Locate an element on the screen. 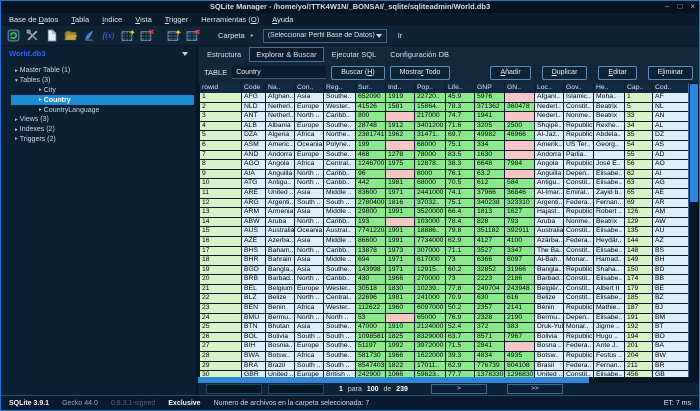 Image resolution: width=700 pixels, height=411 pixels. cell: 63.2 is located at coordinates (490, 174).